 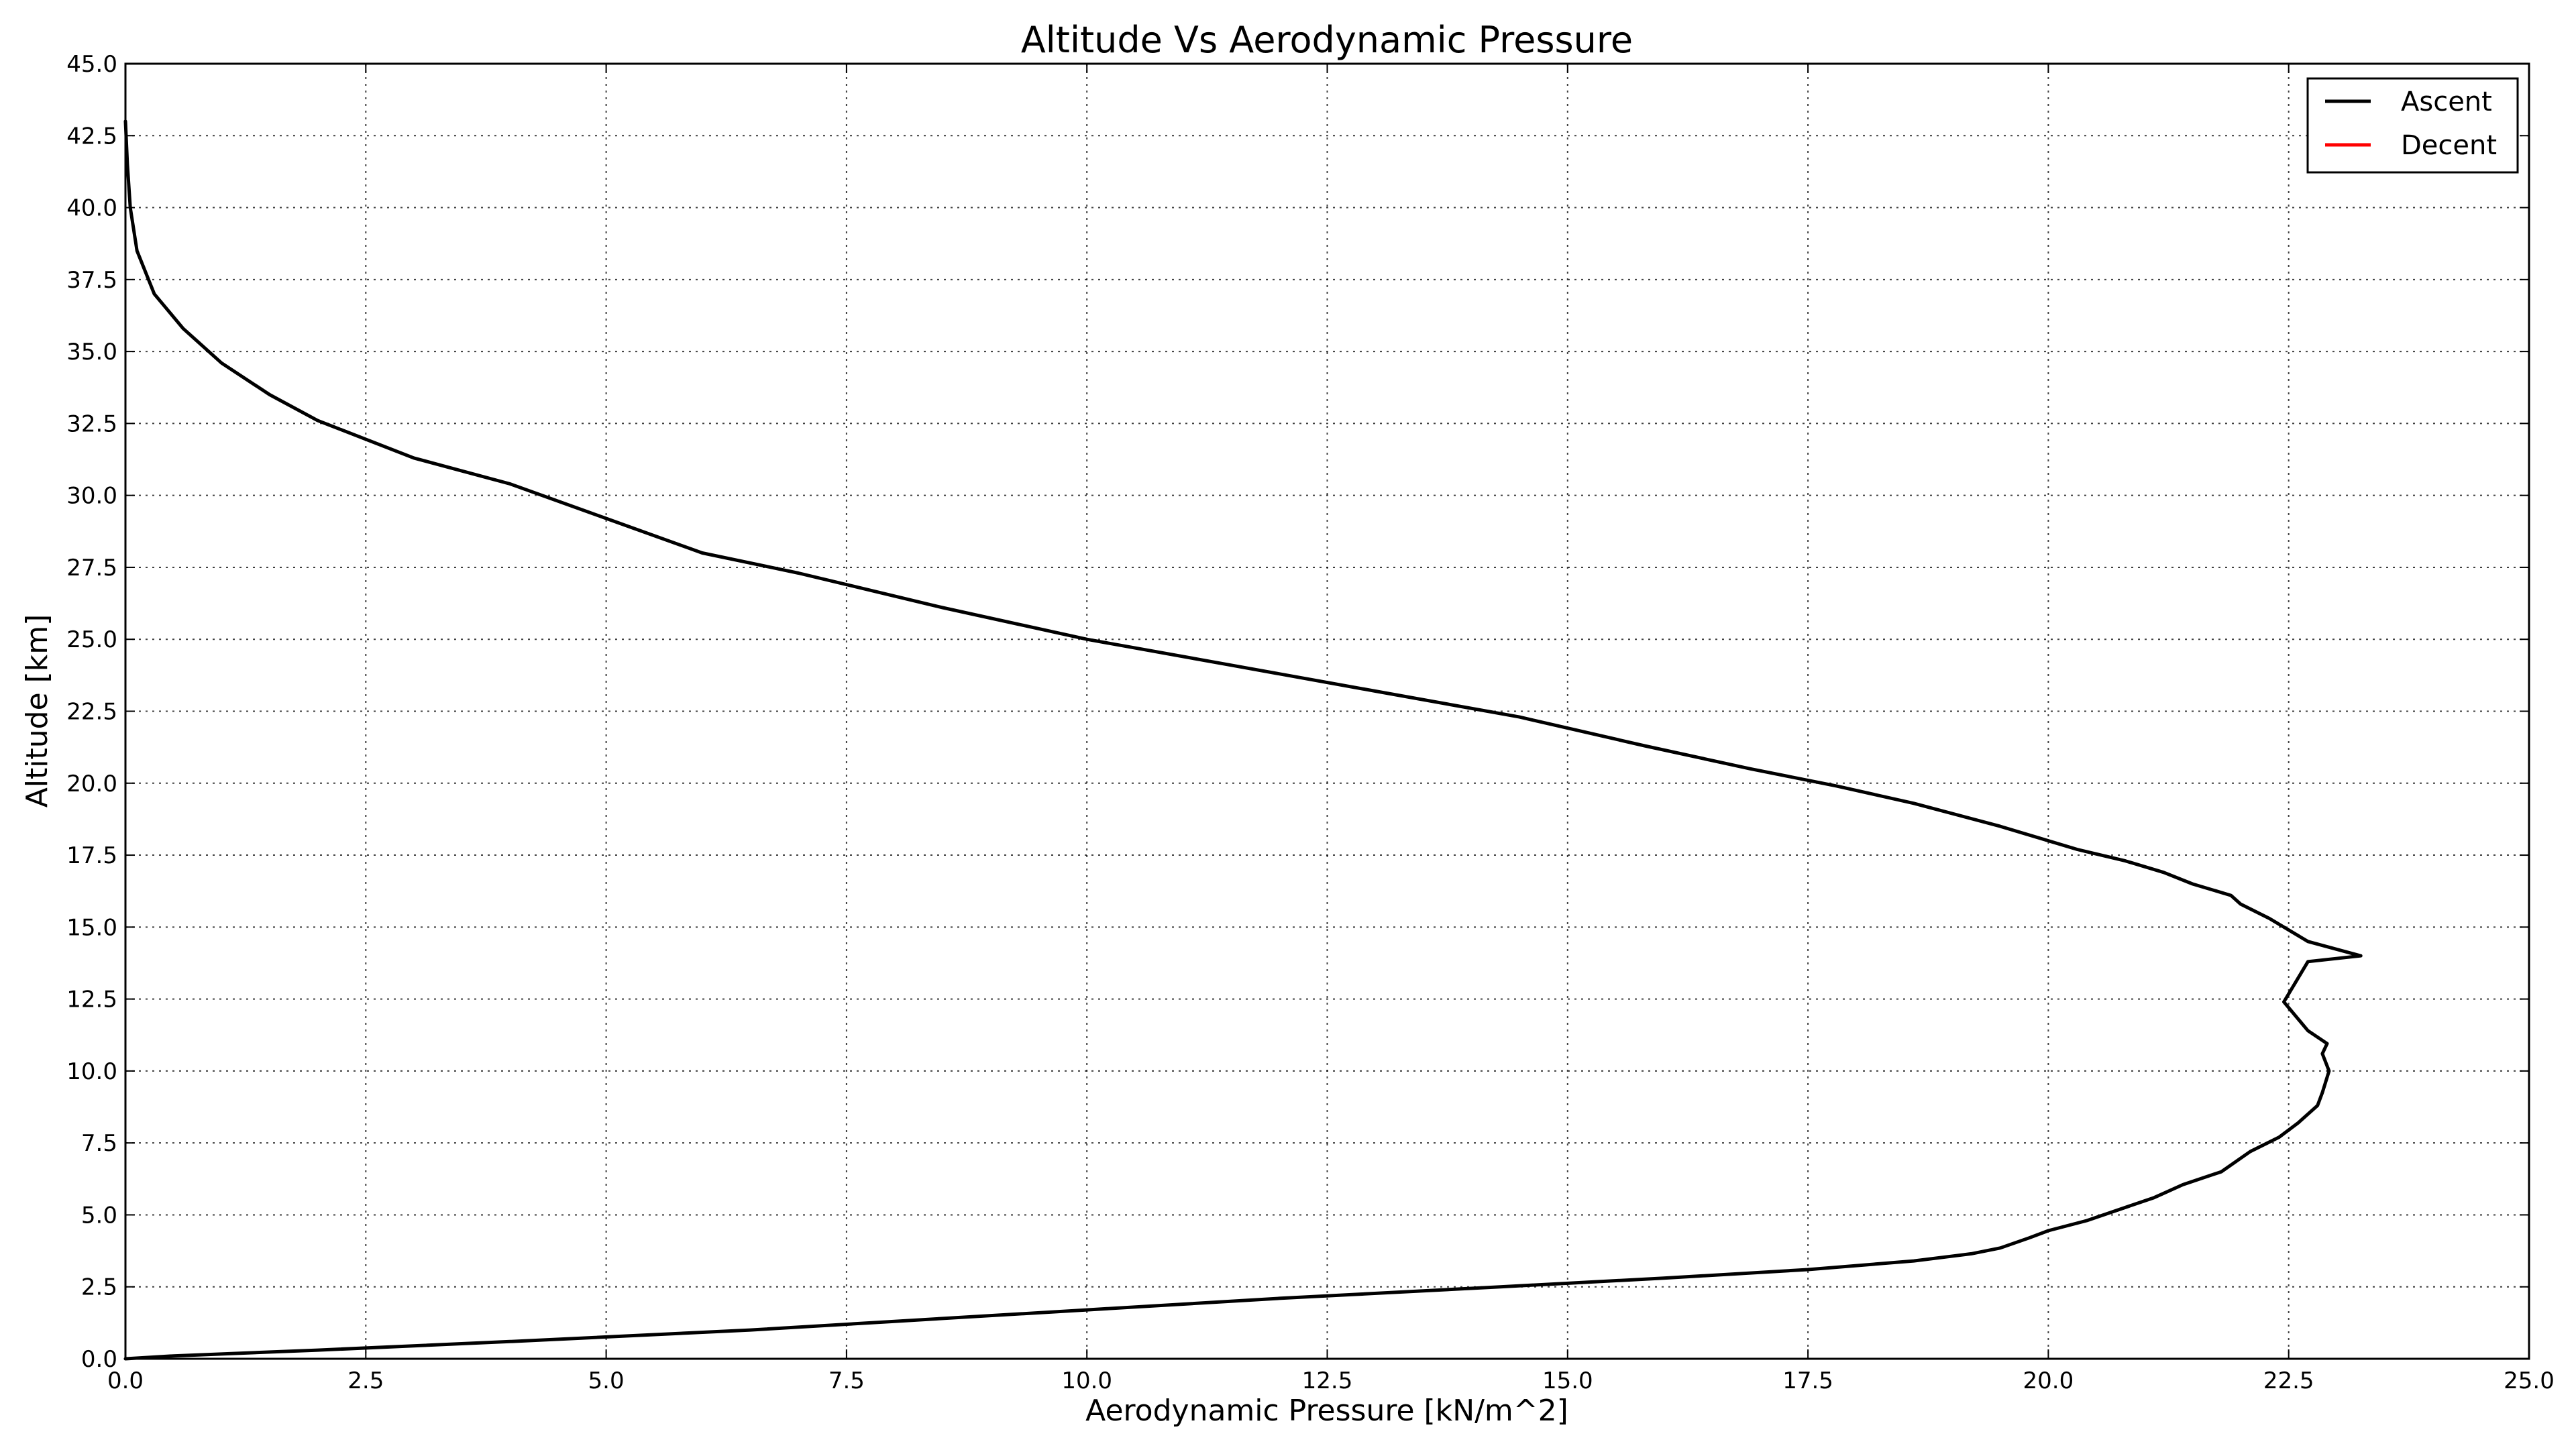 I want to click on x-tick-label: 22.5, so click(x=2288, y=1380).